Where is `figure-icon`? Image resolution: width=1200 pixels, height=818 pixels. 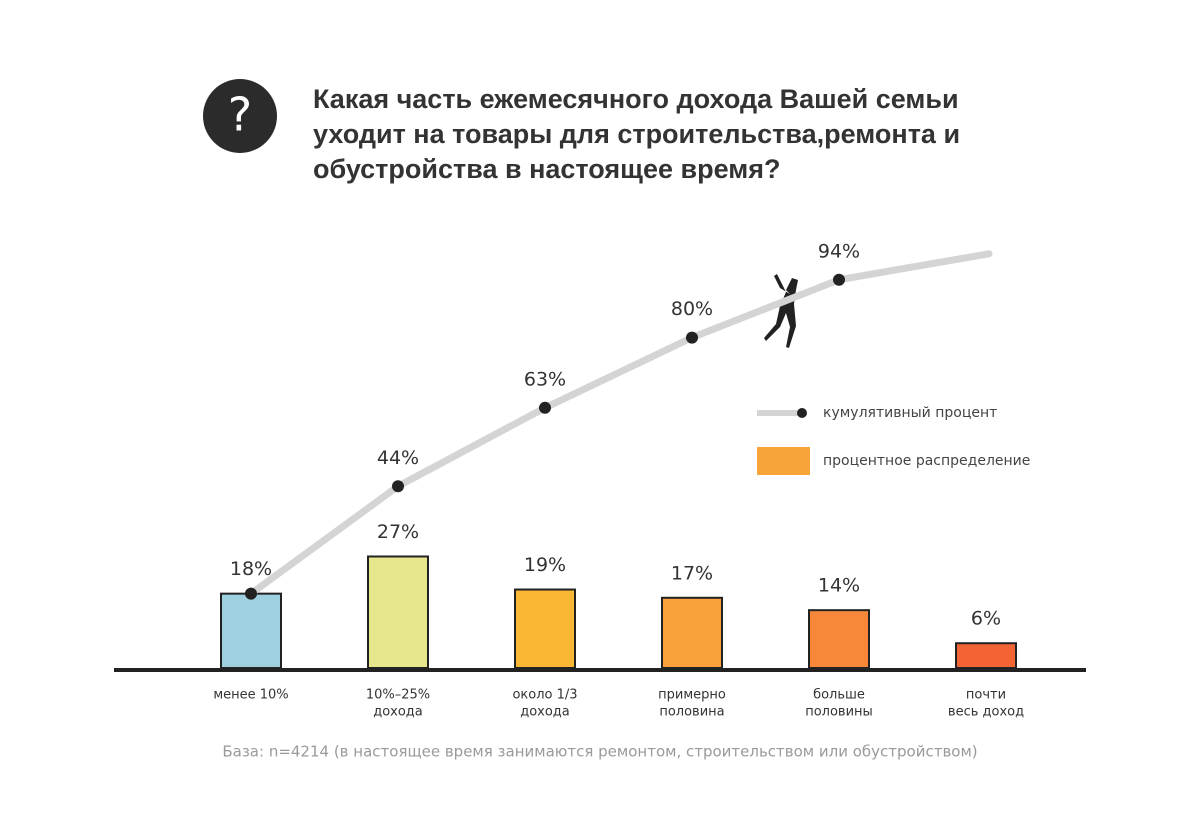 figure-icon is located at coordinates (781, 311).